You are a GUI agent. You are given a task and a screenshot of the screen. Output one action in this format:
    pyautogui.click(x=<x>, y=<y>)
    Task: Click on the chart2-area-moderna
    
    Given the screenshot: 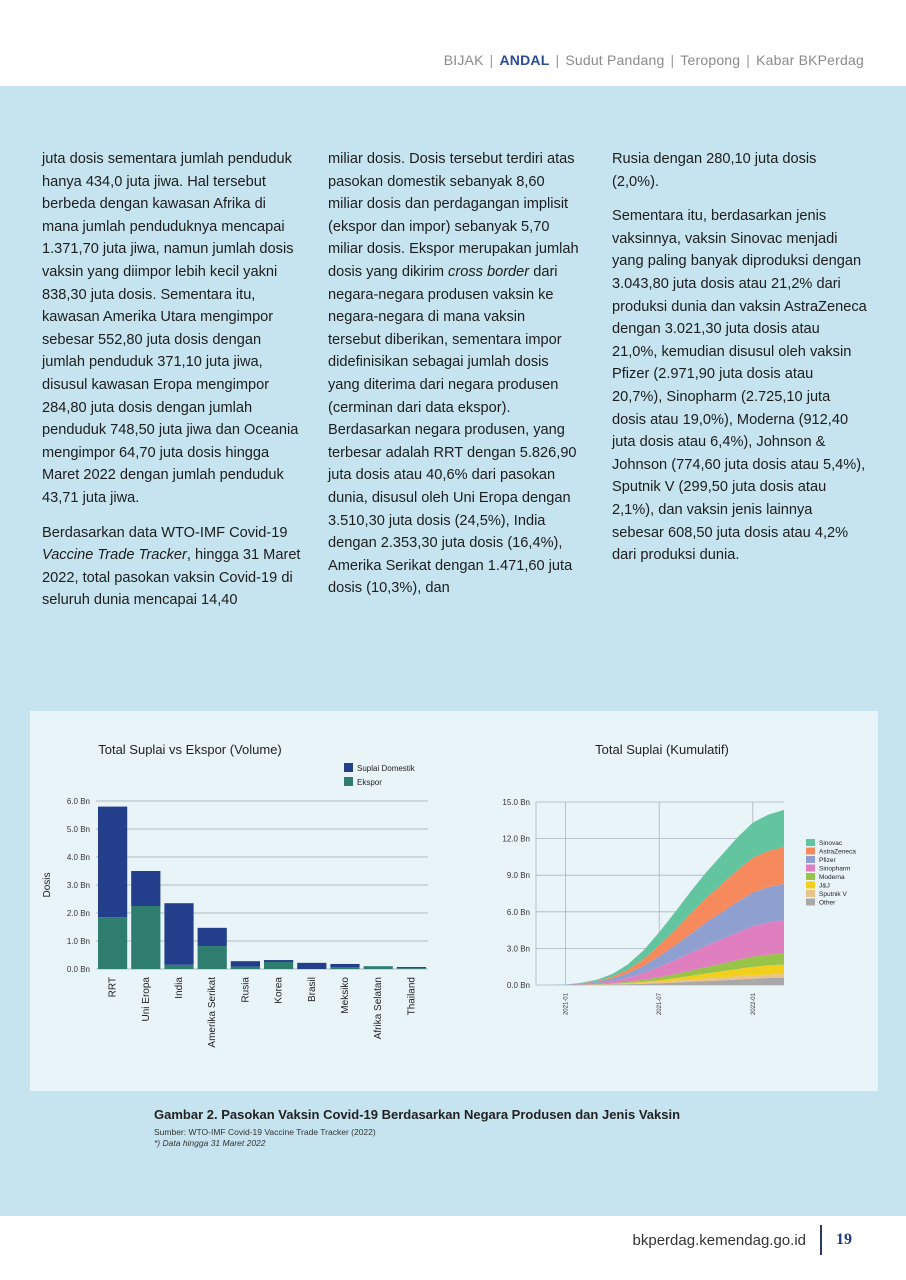 What is the action you would take?
    pyautogui.click(x=667, y=969)
    